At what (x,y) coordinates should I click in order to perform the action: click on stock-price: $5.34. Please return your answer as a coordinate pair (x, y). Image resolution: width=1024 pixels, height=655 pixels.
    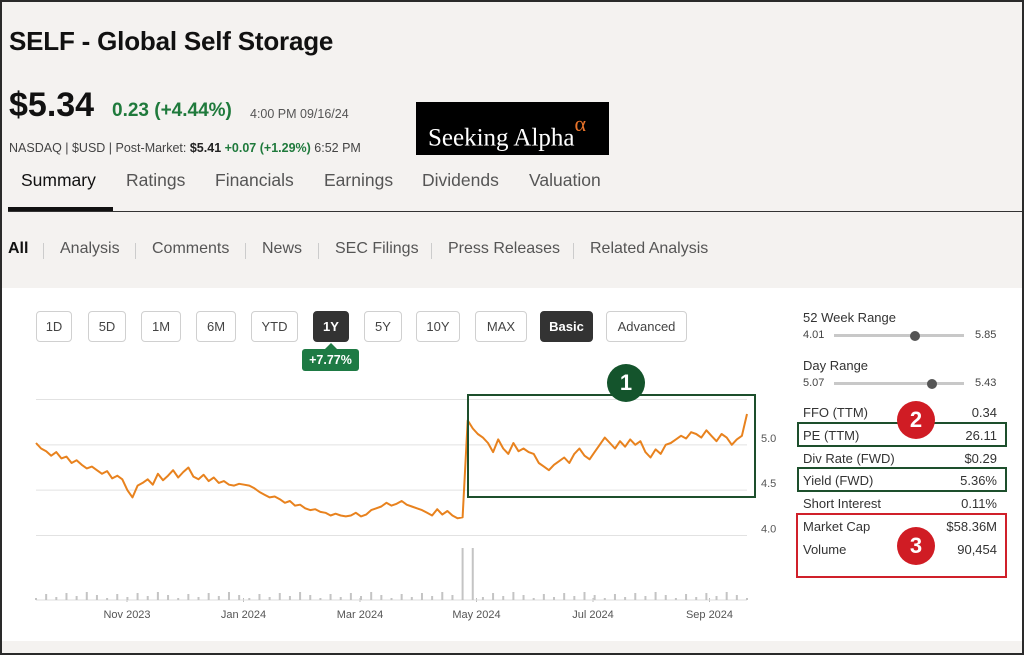
    Looking at the image, I should click on (52, 105).